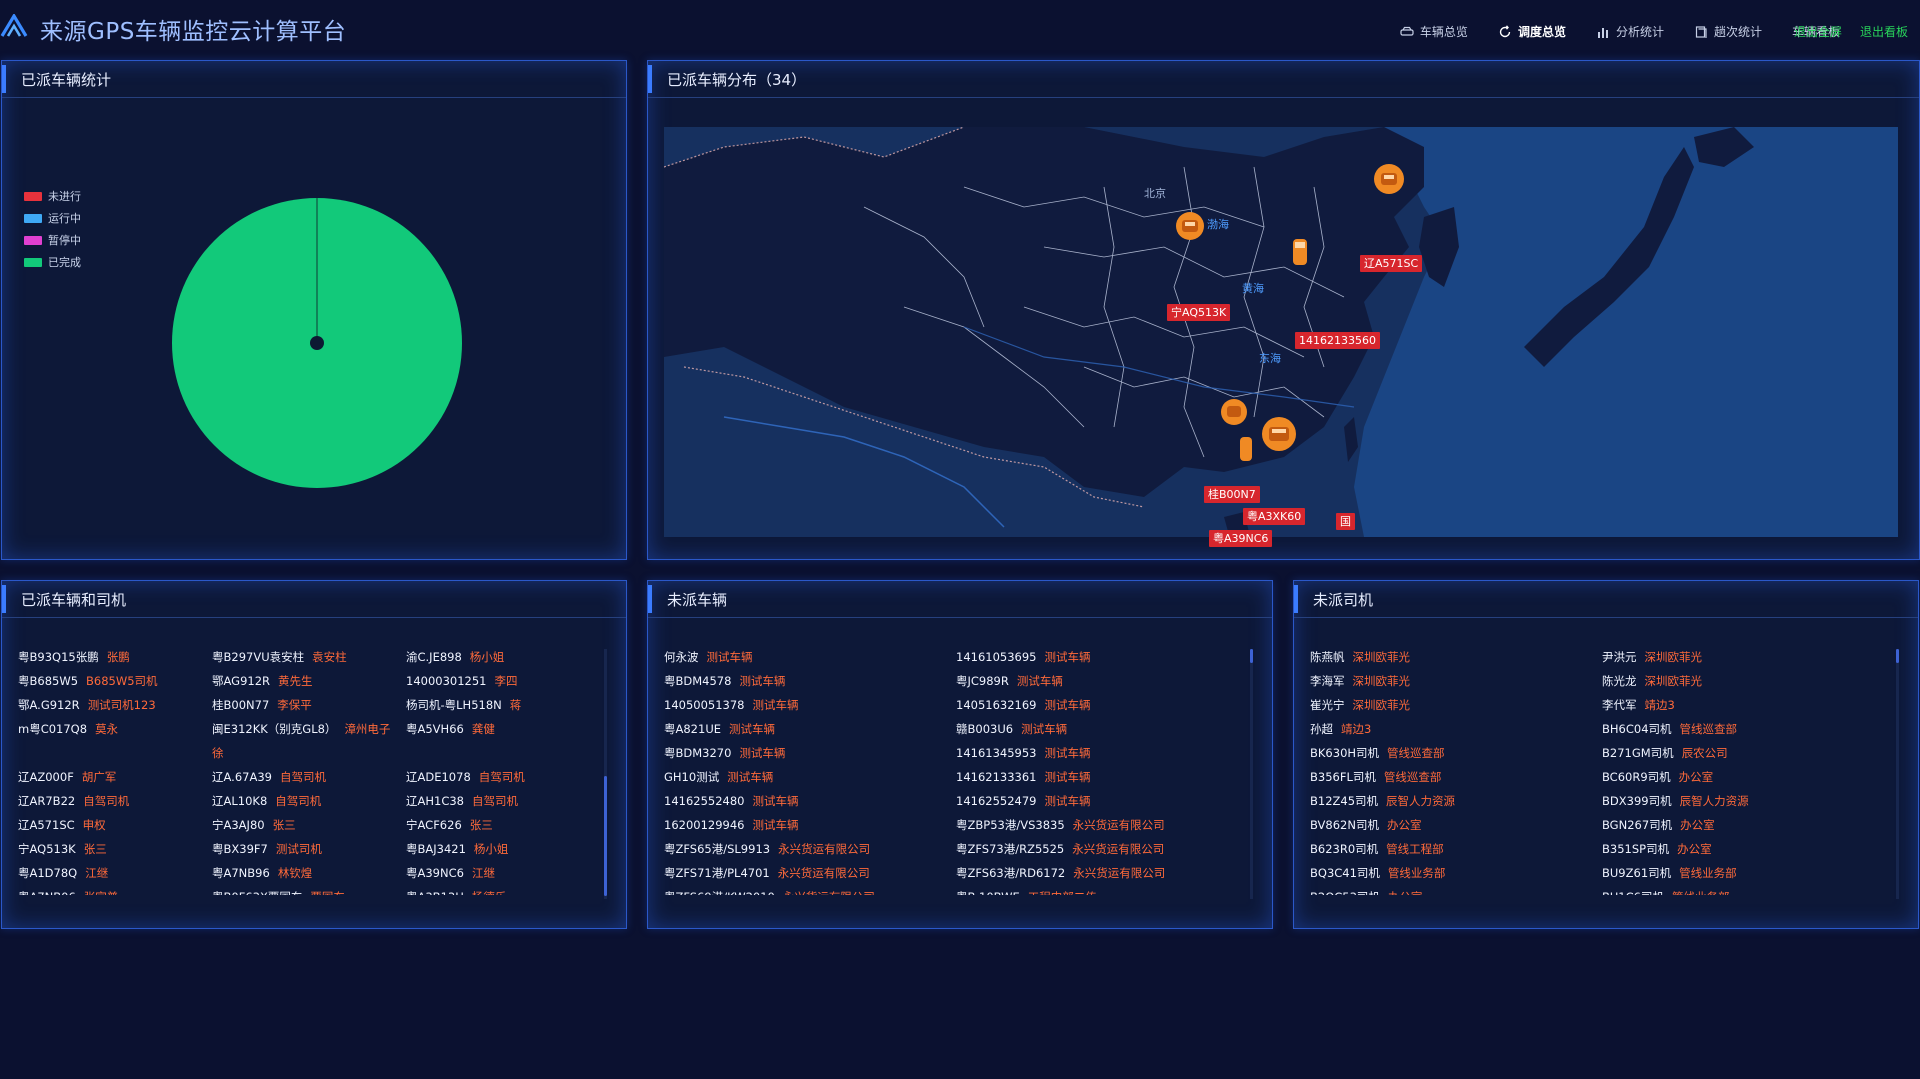 This screenshot has height=1079, width=1920. Describe the element at coordinates (1232, 494) in the screenshot. I see `vehicle-plate-label: 桂B00N7` at that location.